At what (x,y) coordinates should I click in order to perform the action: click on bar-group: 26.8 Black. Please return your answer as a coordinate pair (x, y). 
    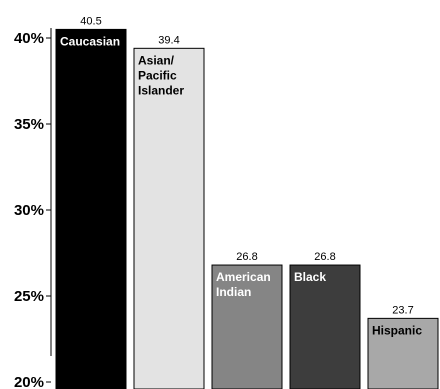
    Looking at the image, I should click on (325, 320).